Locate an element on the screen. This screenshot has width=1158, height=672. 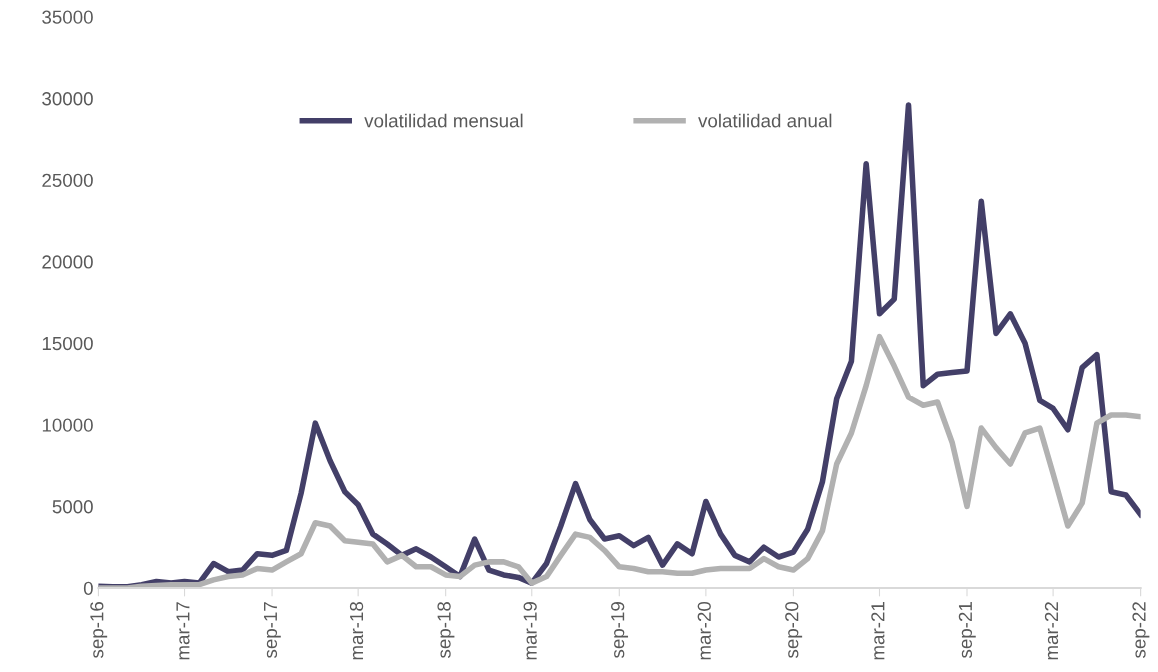
y-tick-label: 30000 is located at coordinates (67, 99).